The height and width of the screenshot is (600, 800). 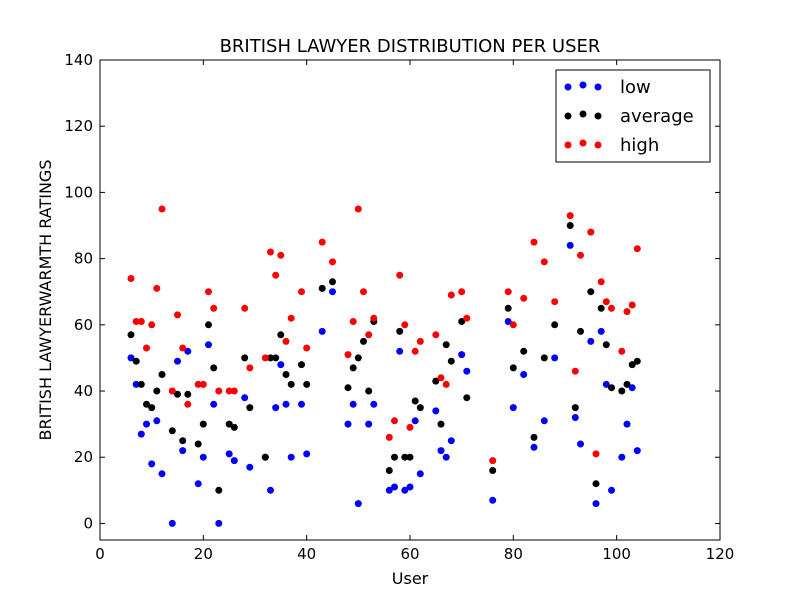 What do you see at coordinates (598, 116) in the screenshot?
I see `legend-marker-average` at bounding box center [598, 116].